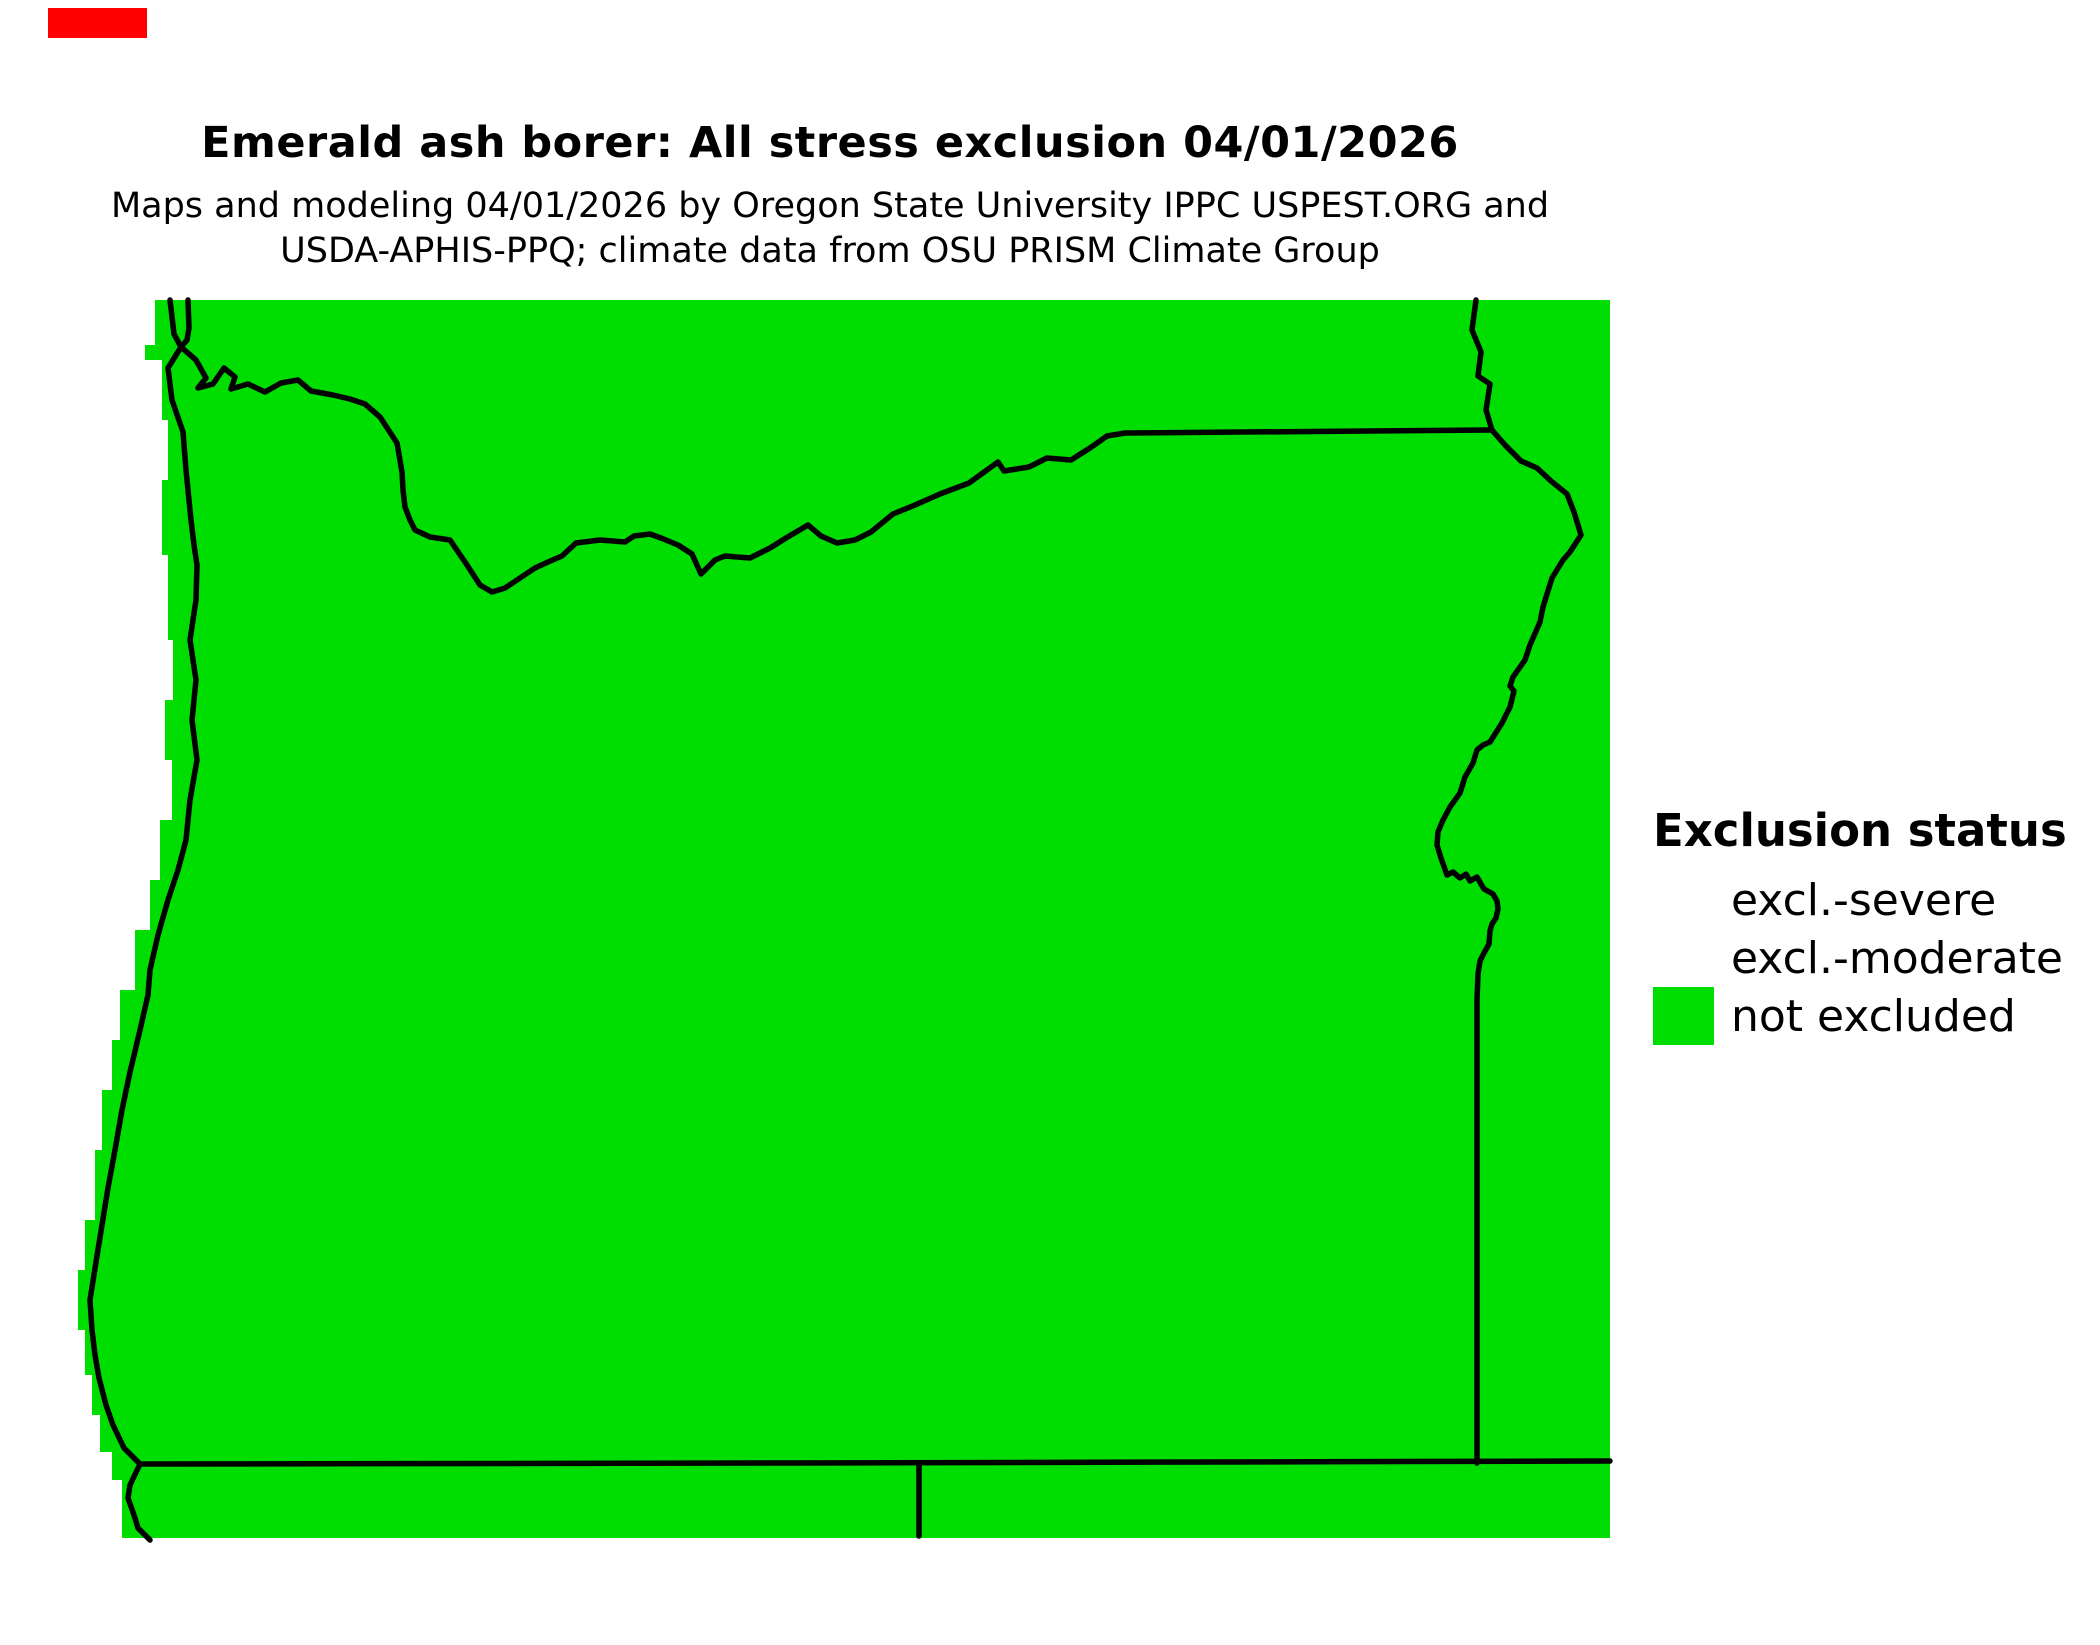  What do you see at coordinates (1683, 958) in the screenshot?
I see `moderate-swatch` at bounding box center [1683, 958].